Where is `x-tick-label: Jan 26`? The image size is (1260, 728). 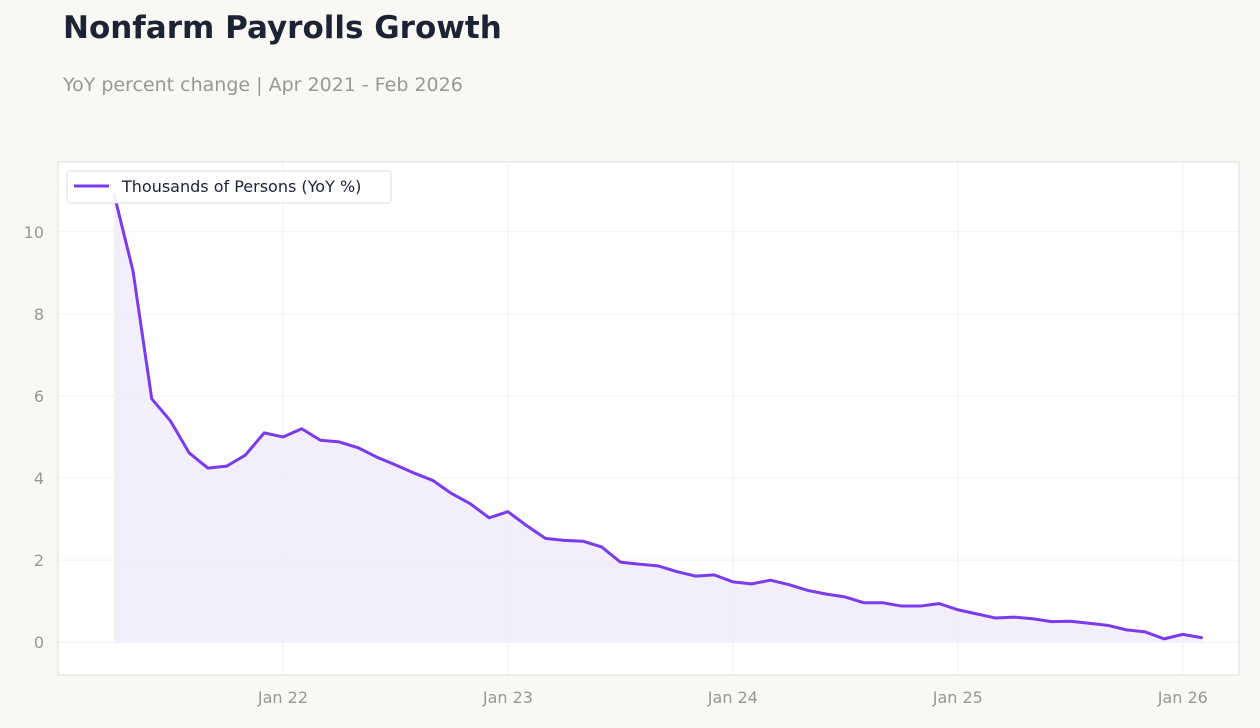 x-tick-label: Jan 26 is located at coordinates (1182, 697).